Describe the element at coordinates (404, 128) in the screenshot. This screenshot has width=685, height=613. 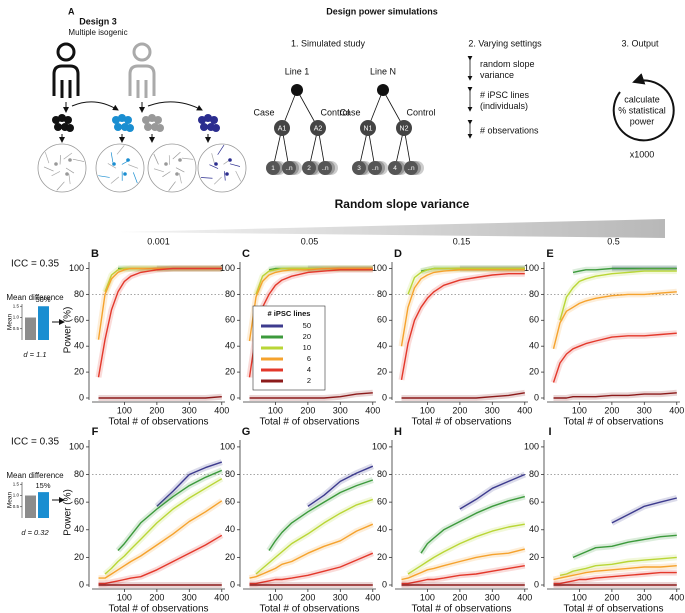
I see `group-node` at that location.